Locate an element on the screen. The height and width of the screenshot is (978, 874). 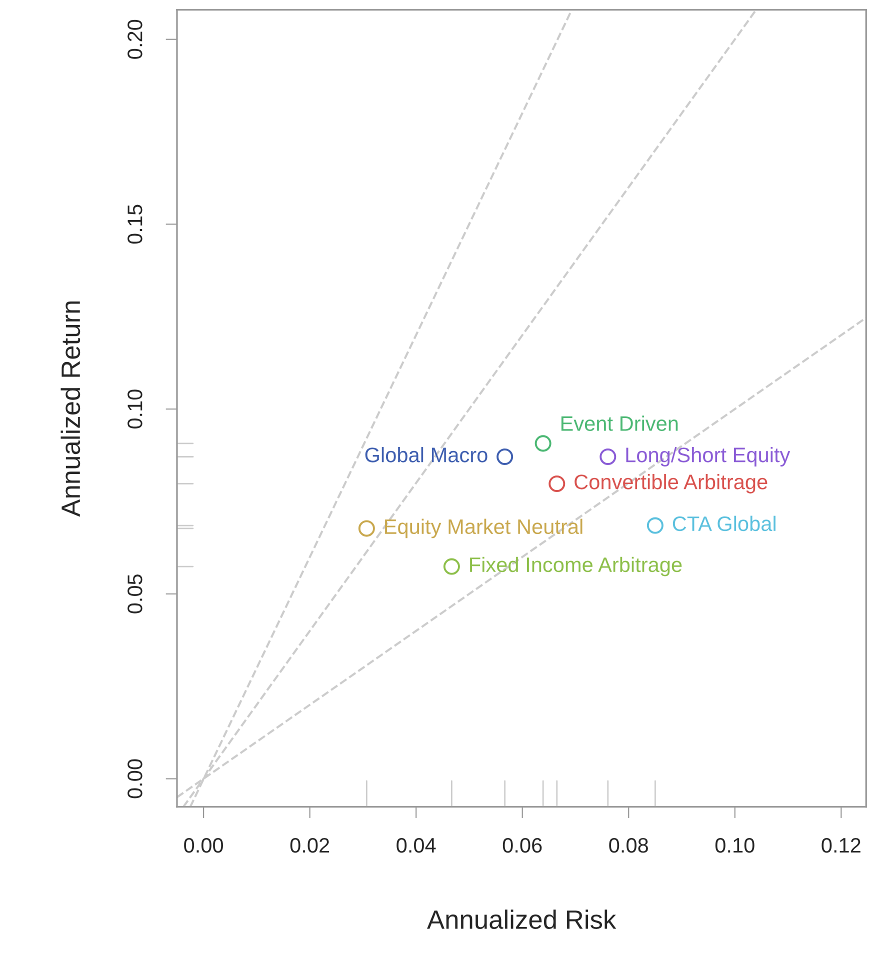
y-tick-label: 0.15 is located at coordinates (135, 224).